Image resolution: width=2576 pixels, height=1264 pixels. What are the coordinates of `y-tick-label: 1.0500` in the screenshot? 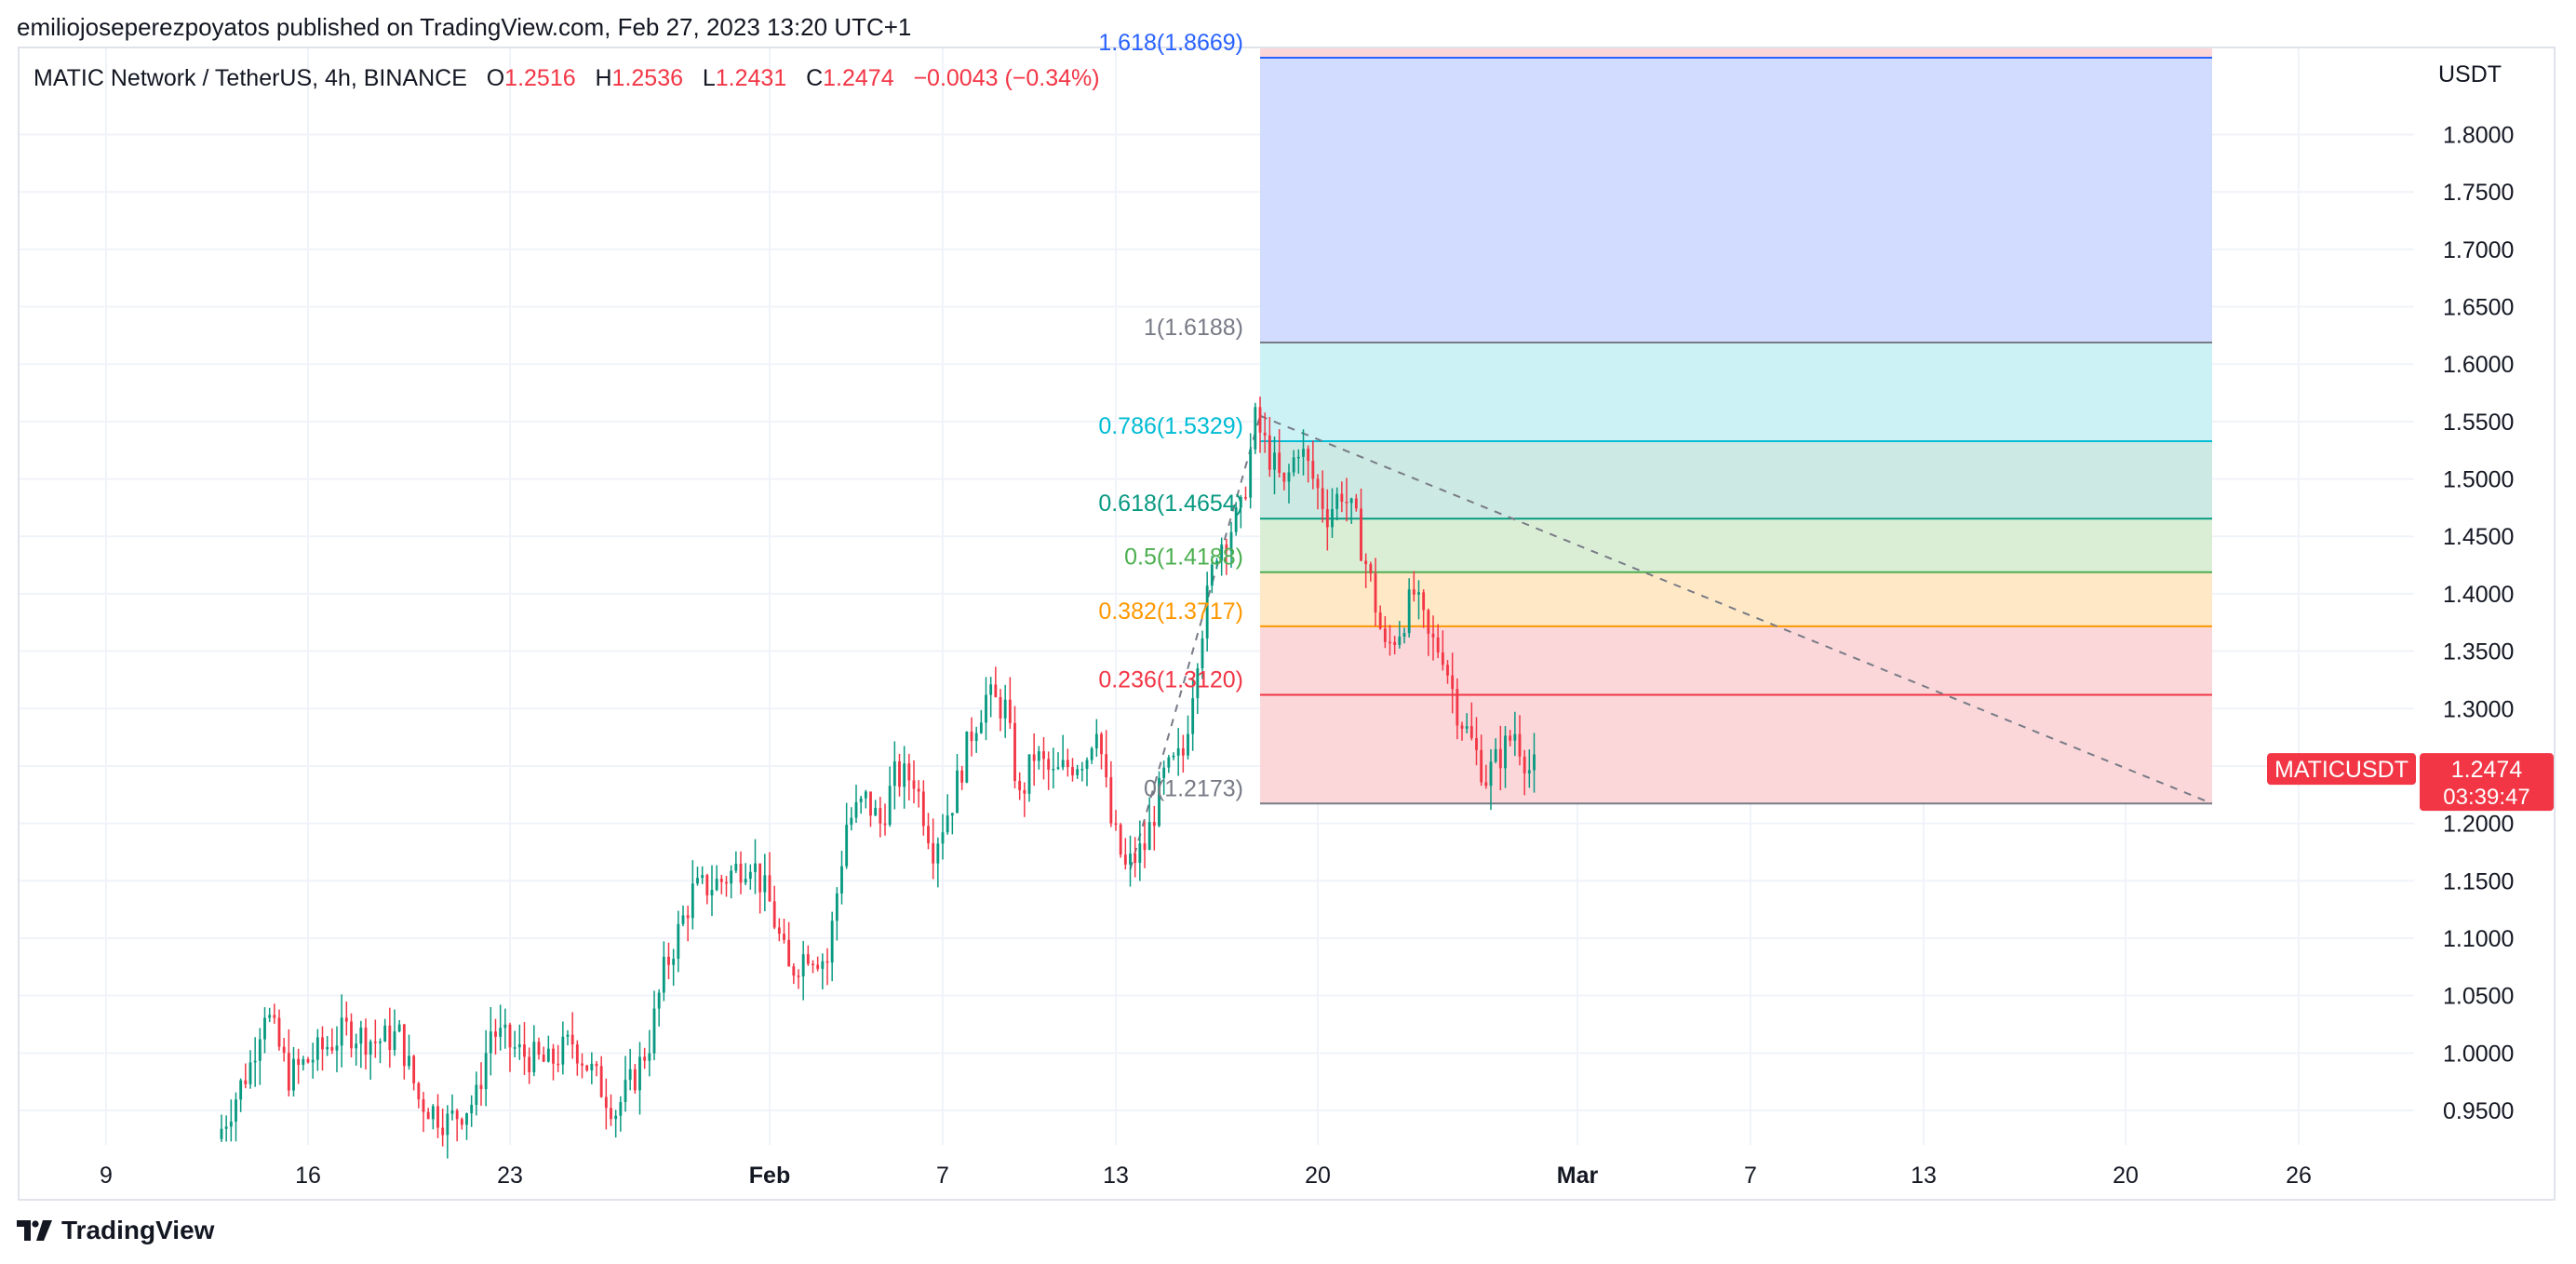 It's located at (2478, 997).